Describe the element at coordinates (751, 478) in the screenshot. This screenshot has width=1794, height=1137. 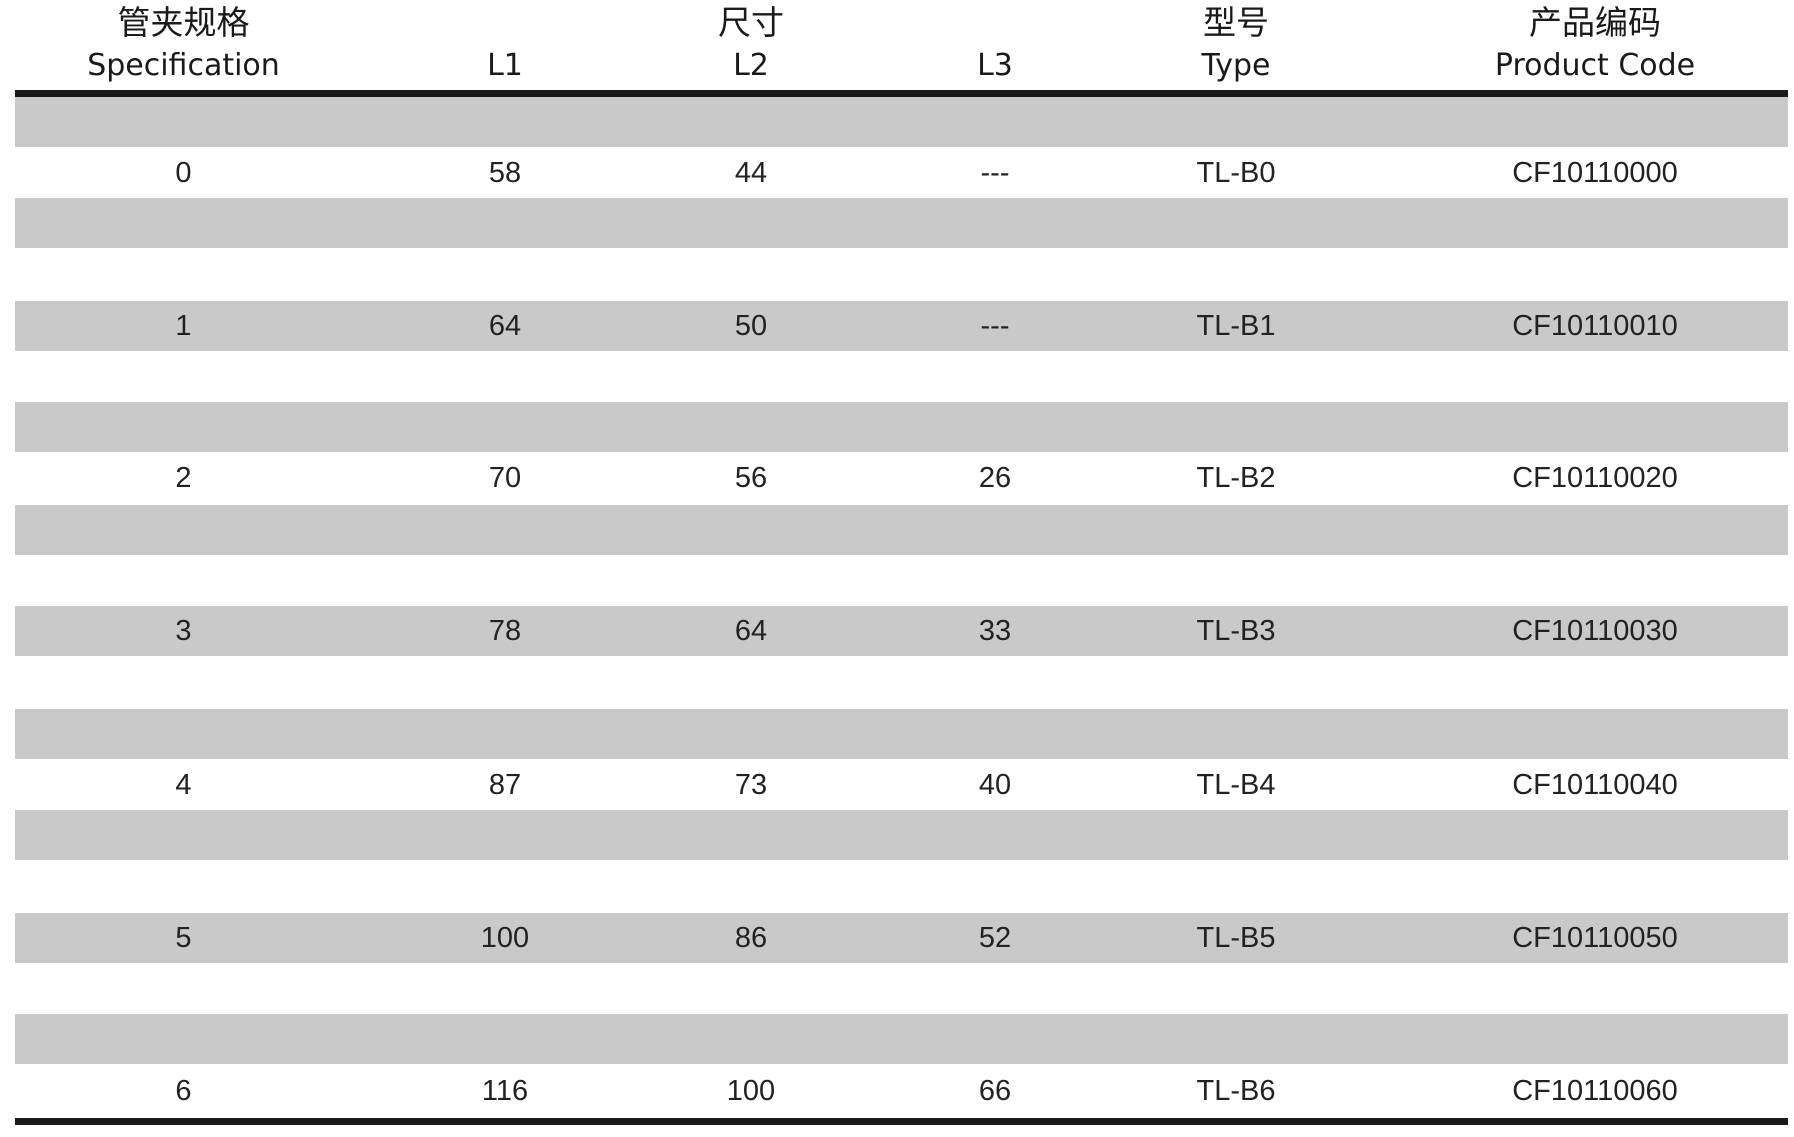
I see `cell-l2: 56` at that location.